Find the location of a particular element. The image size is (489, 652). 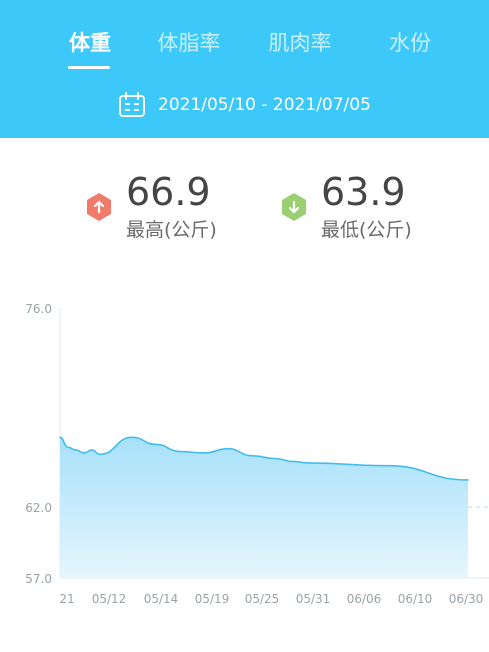

x-tick-label: 06/06 is located at coordinates (364, 599).